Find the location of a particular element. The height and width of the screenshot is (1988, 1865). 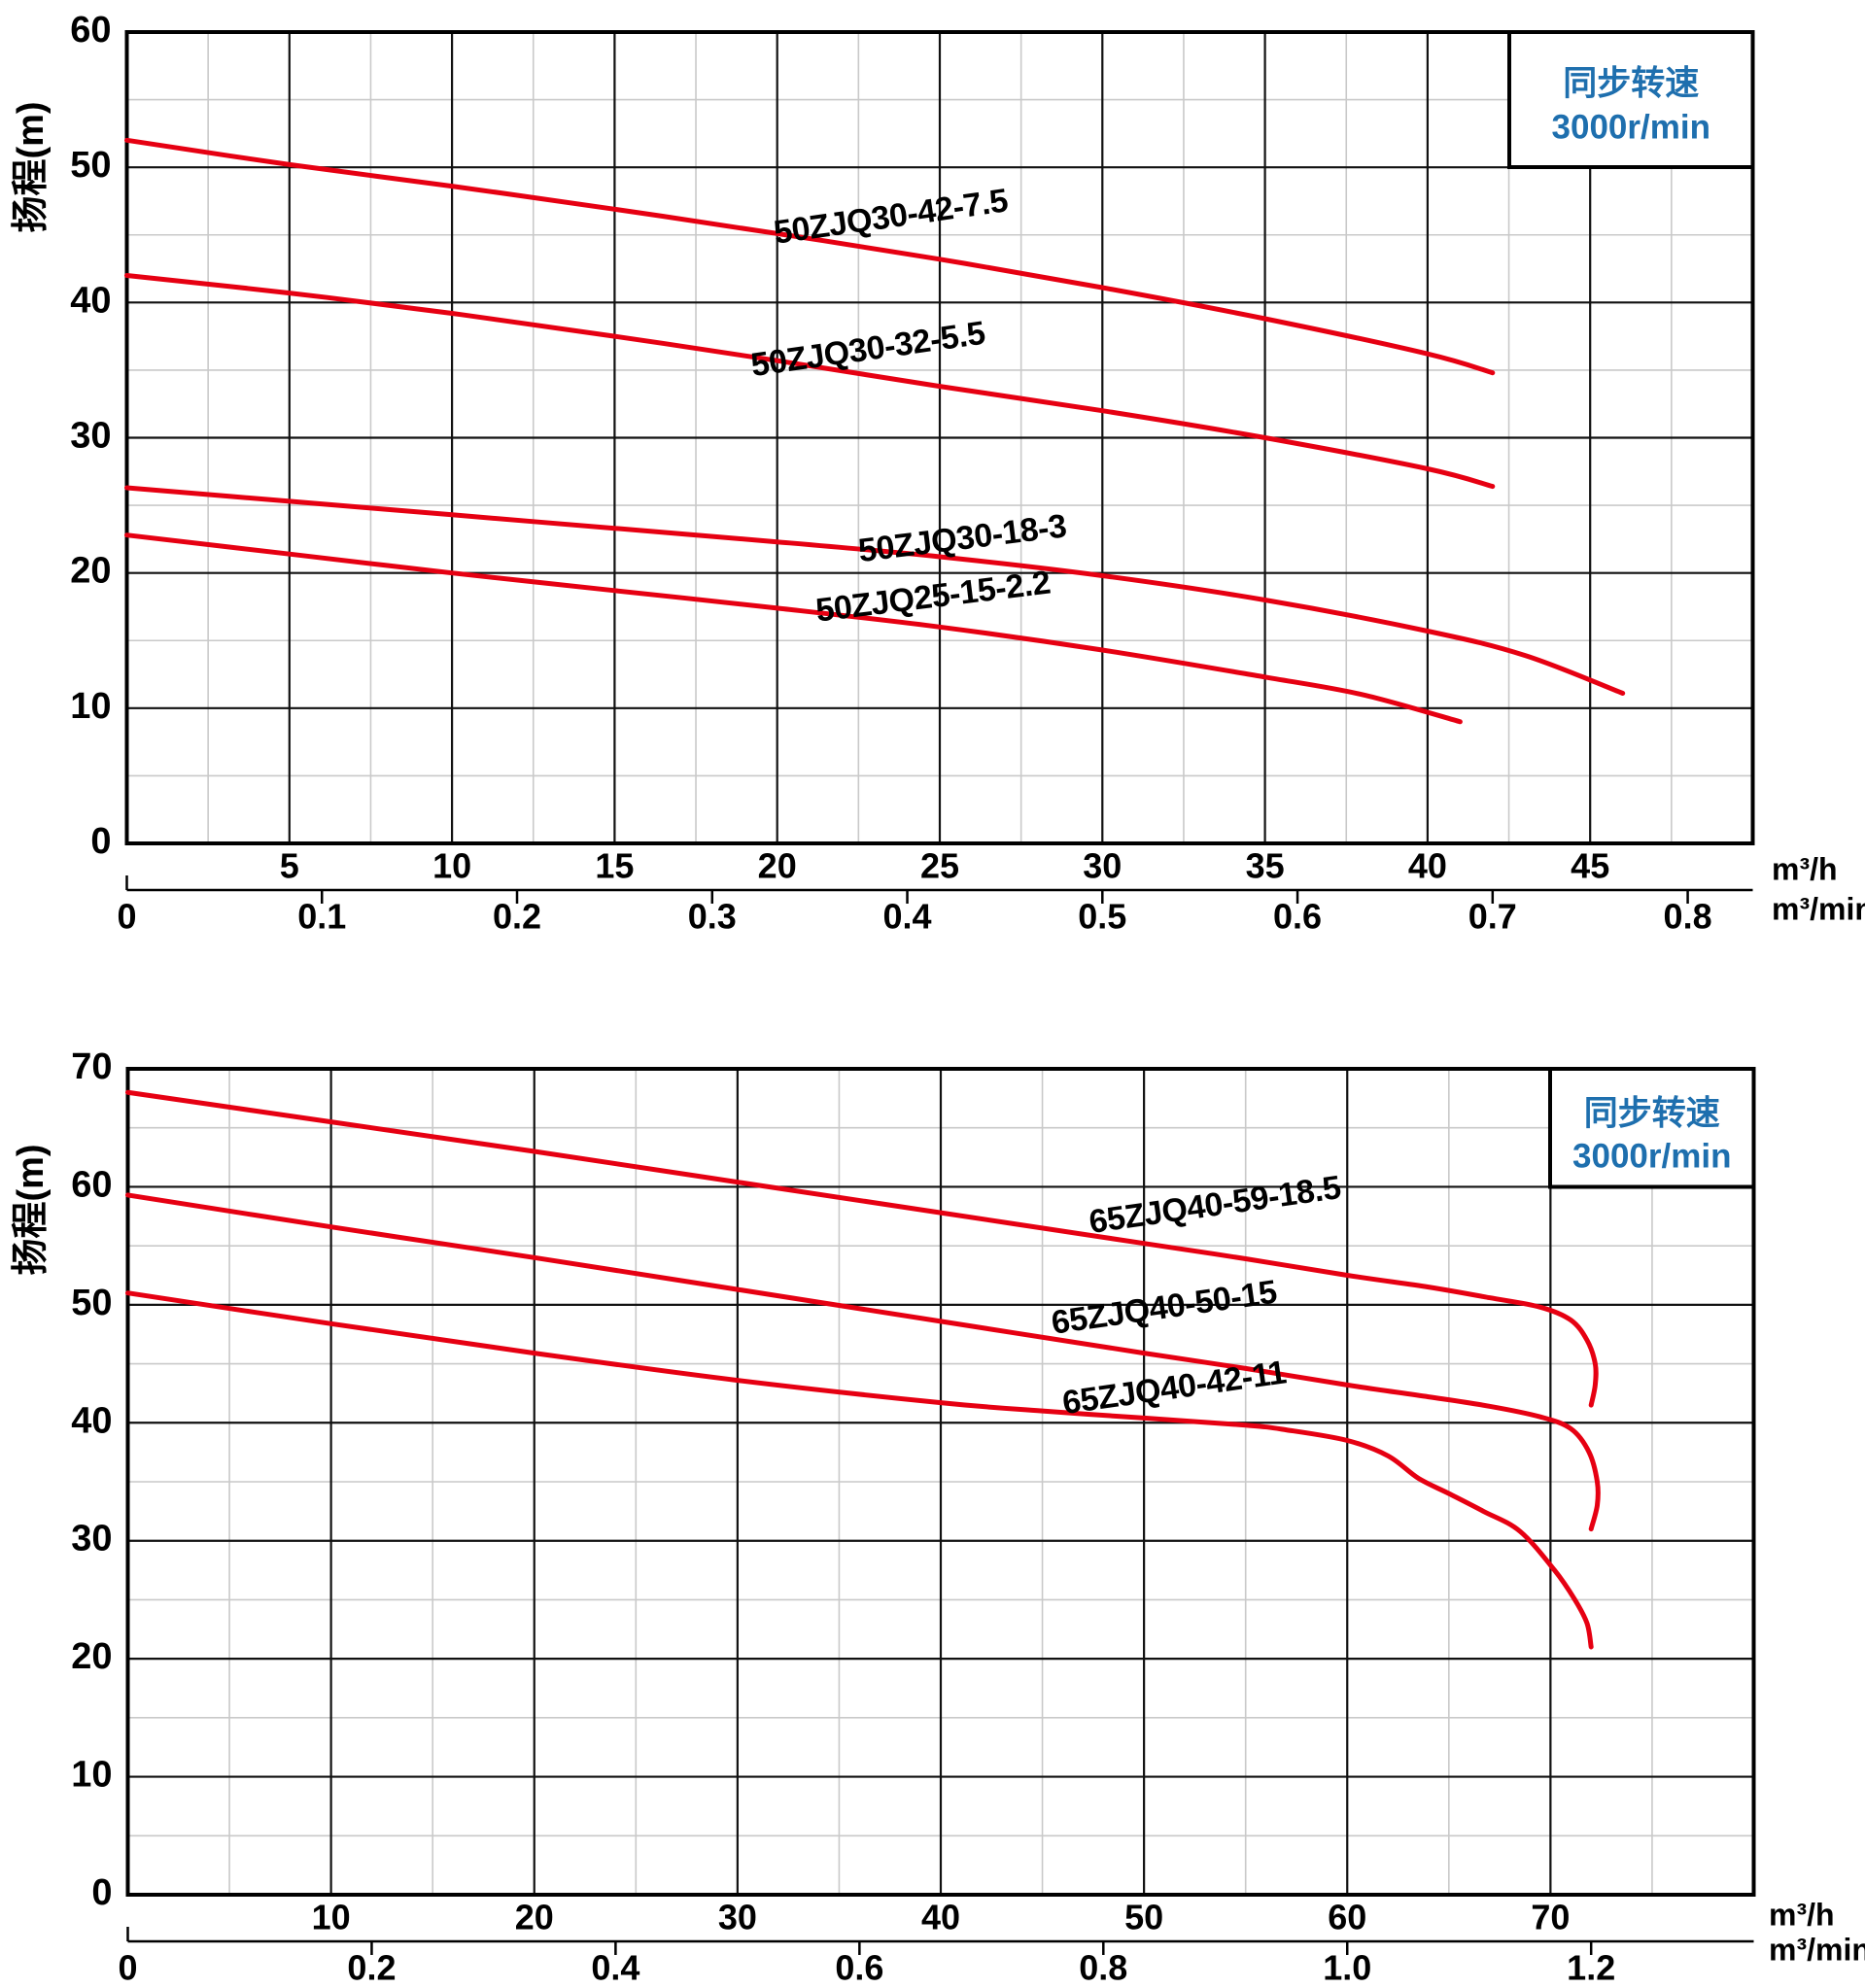

series-label: 65ZJQ40-50-15 is located at coordinates (1164, 1308).